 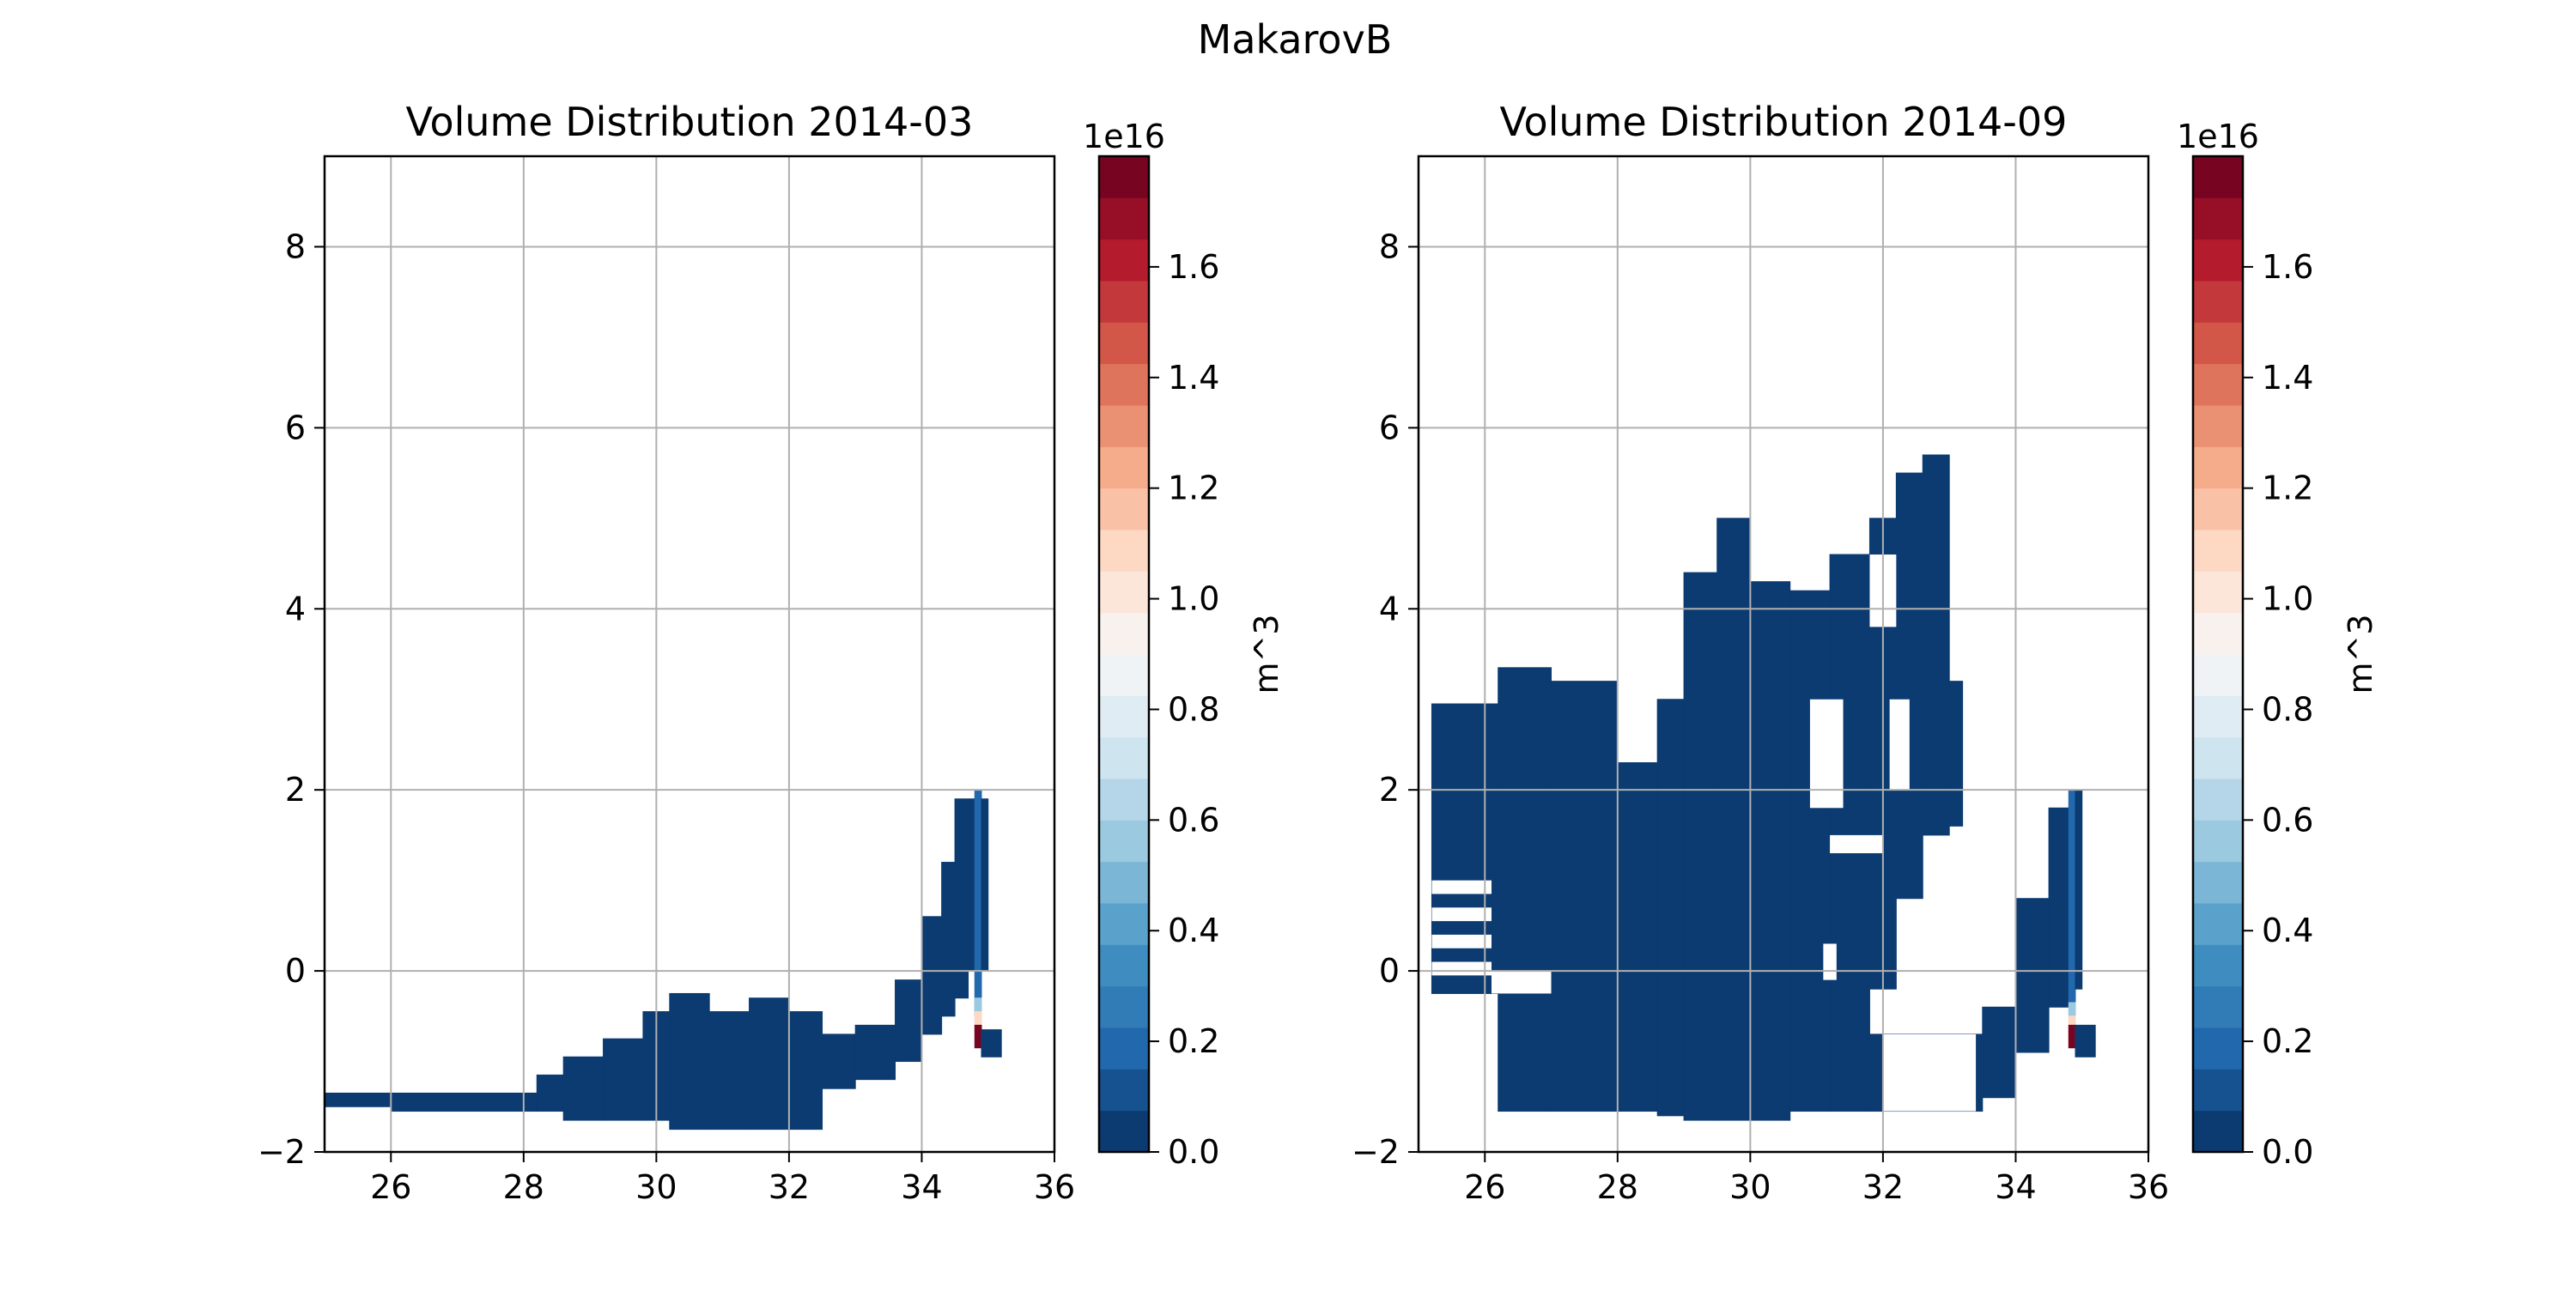 I want to click on y-tick-label: 2, so click(x=1389, y=790).